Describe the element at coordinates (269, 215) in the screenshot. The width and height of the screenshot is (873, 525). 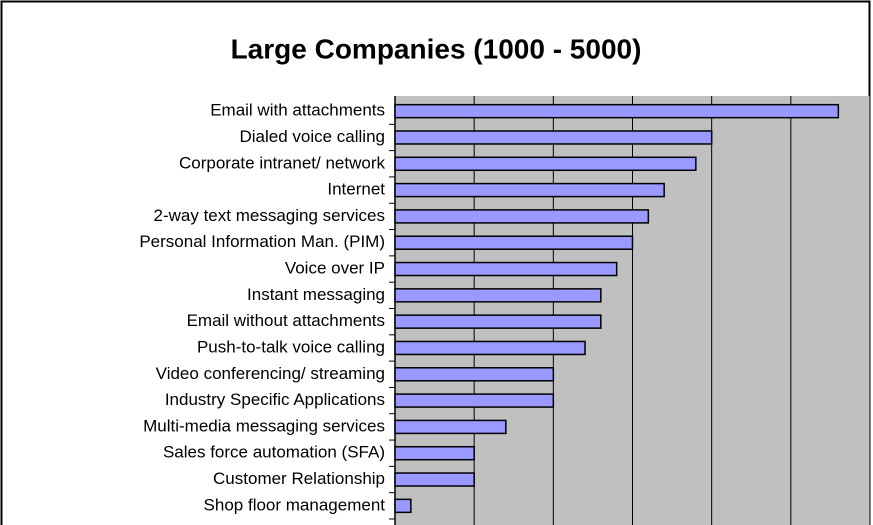
I see `y-tick-label: 2-way text messaging services` at that location.